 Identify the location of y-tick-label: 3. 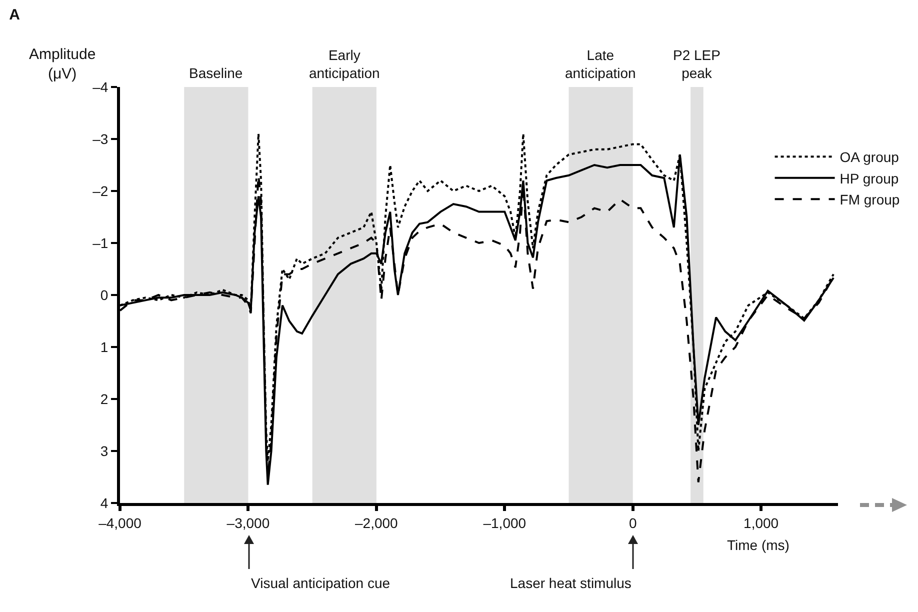
(104, 450).